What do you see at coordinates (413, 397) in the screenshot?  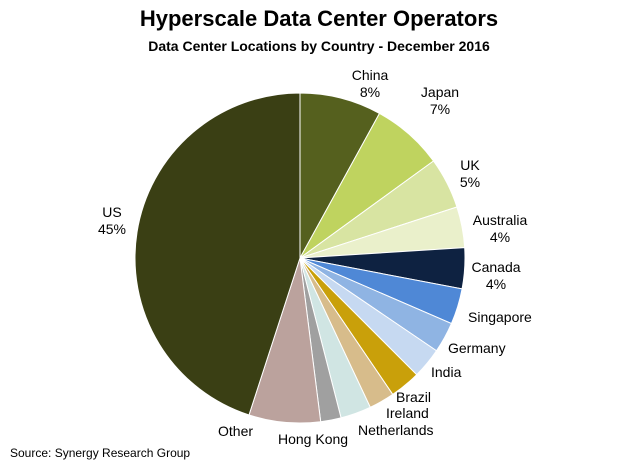 I see `slice-label: Brazil` at bounding box center [413, 397].